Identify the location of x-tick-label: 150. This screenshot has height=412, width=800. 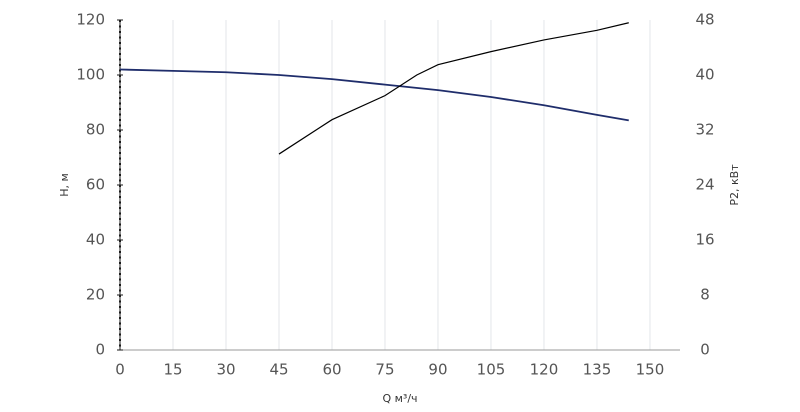
(650, 370).